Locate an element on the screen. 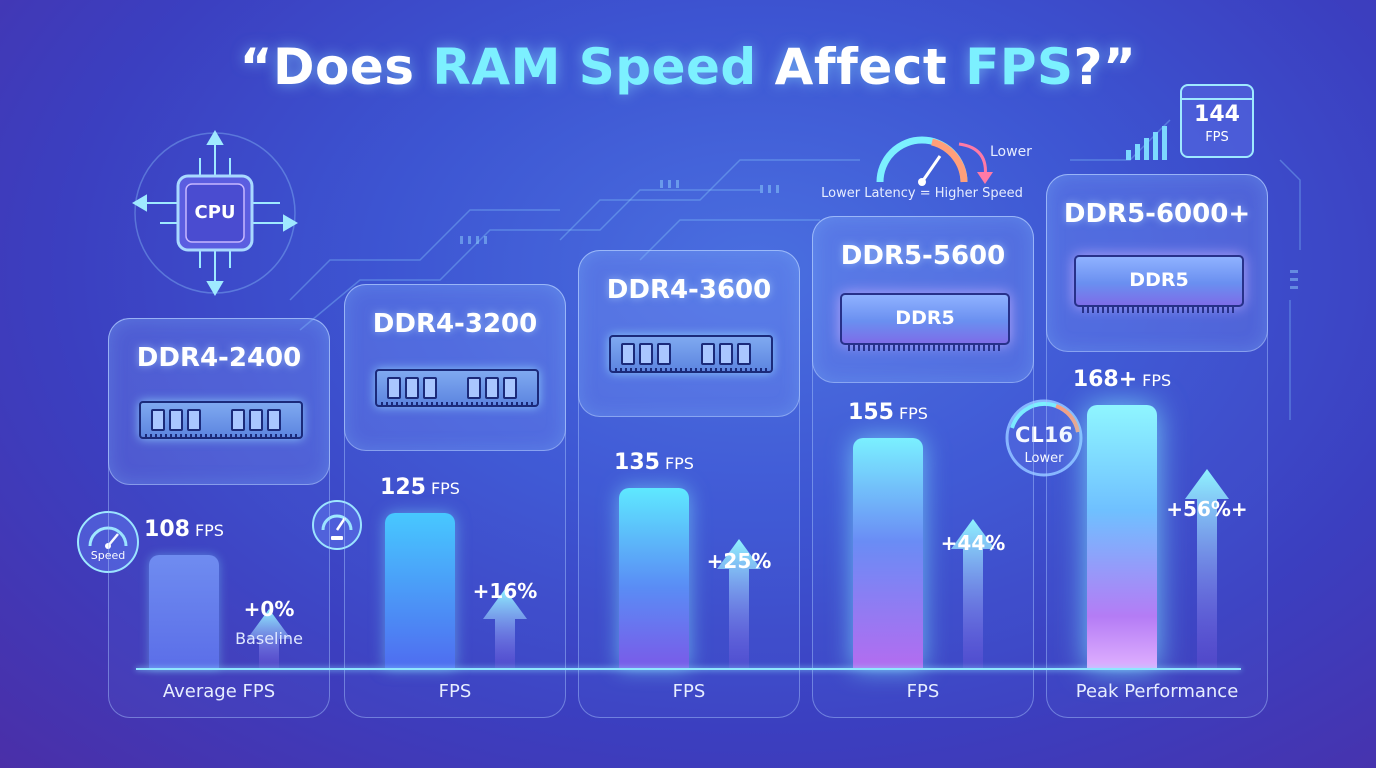 The width and height of the screenshot is (1376, 768). fps-number: 135 is located at coordinates (637, 462).